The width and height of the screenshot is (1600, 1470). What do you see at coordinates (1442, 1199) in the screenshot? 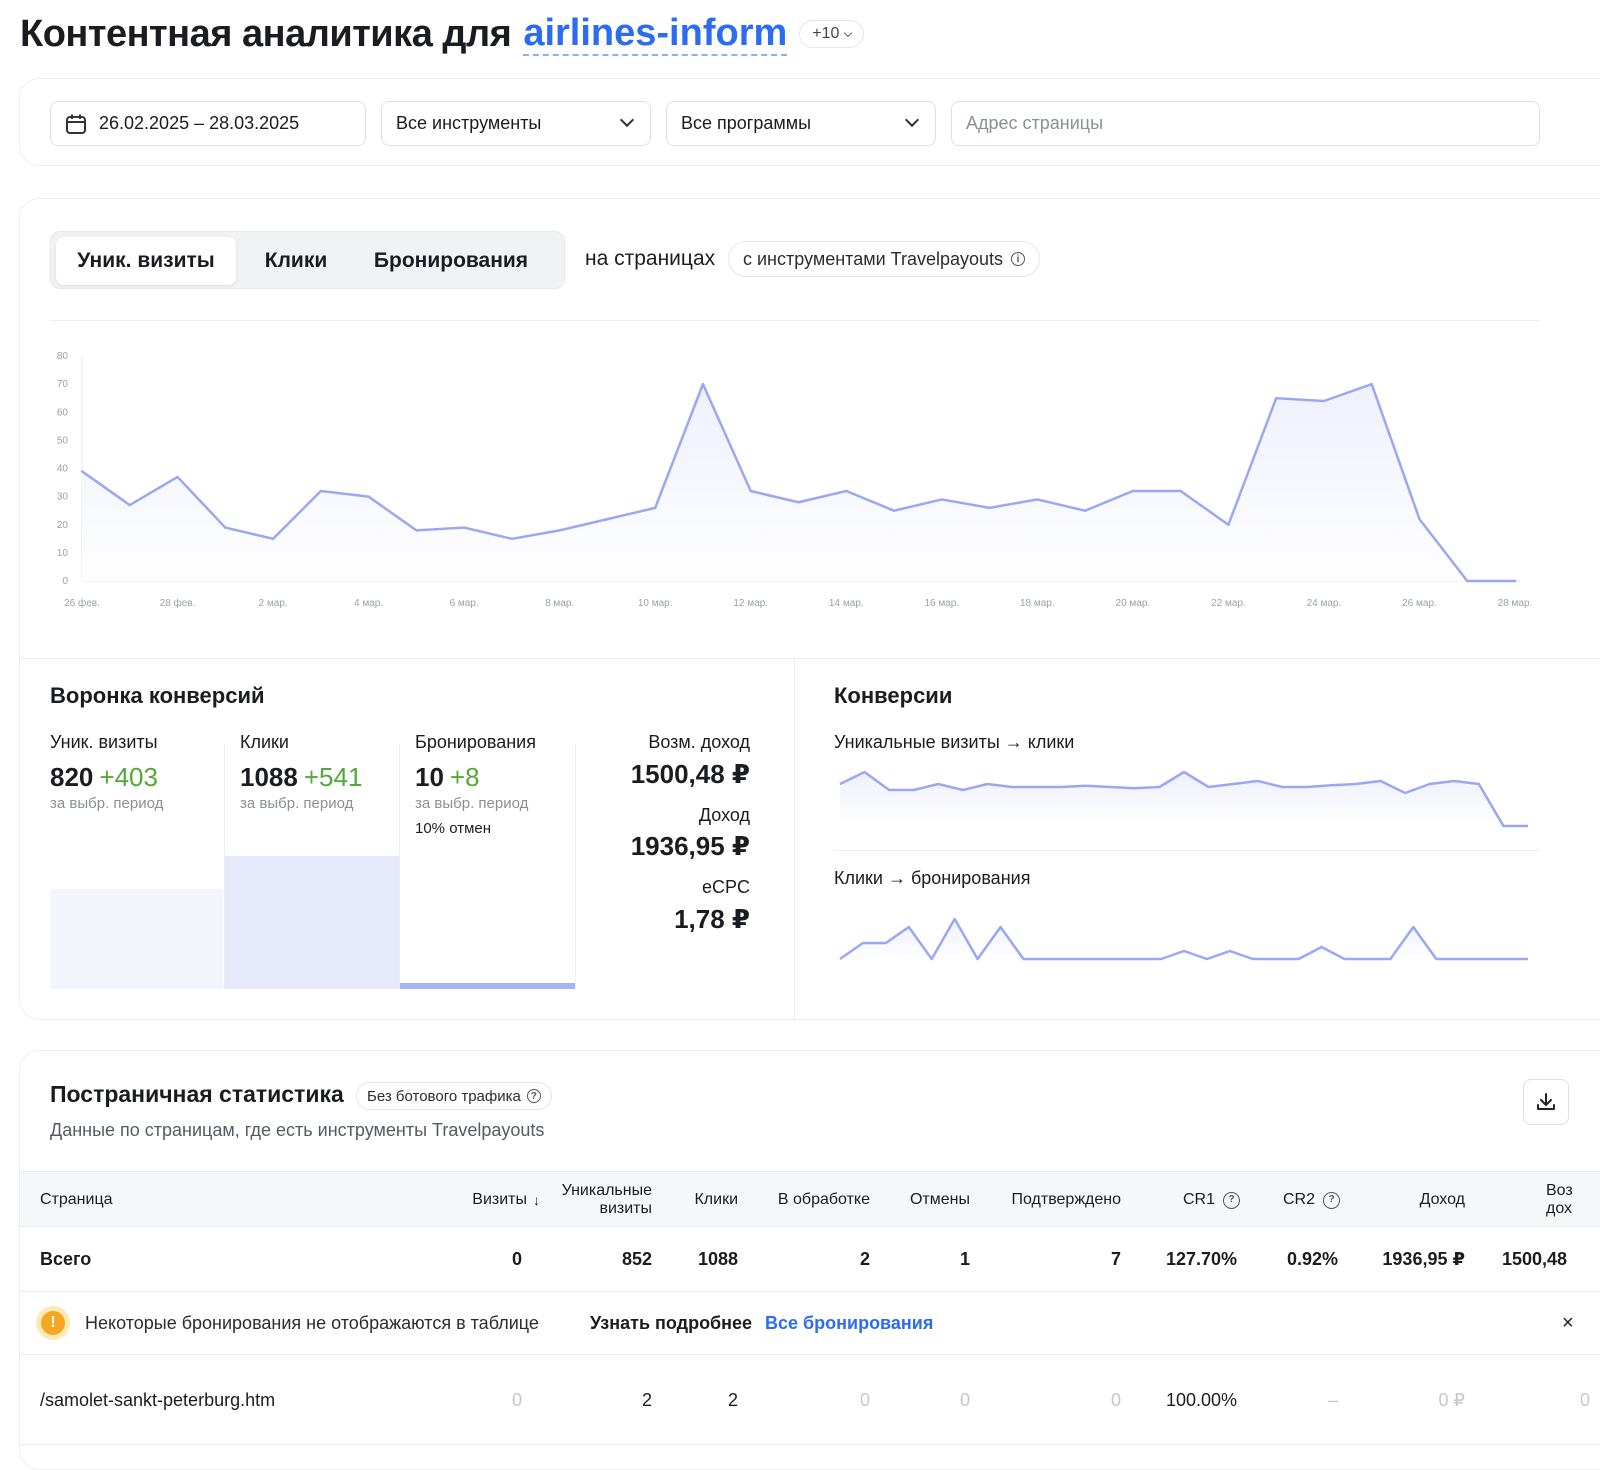
I see `col-revenue: Доход` at bounding box center [1442, 1199].